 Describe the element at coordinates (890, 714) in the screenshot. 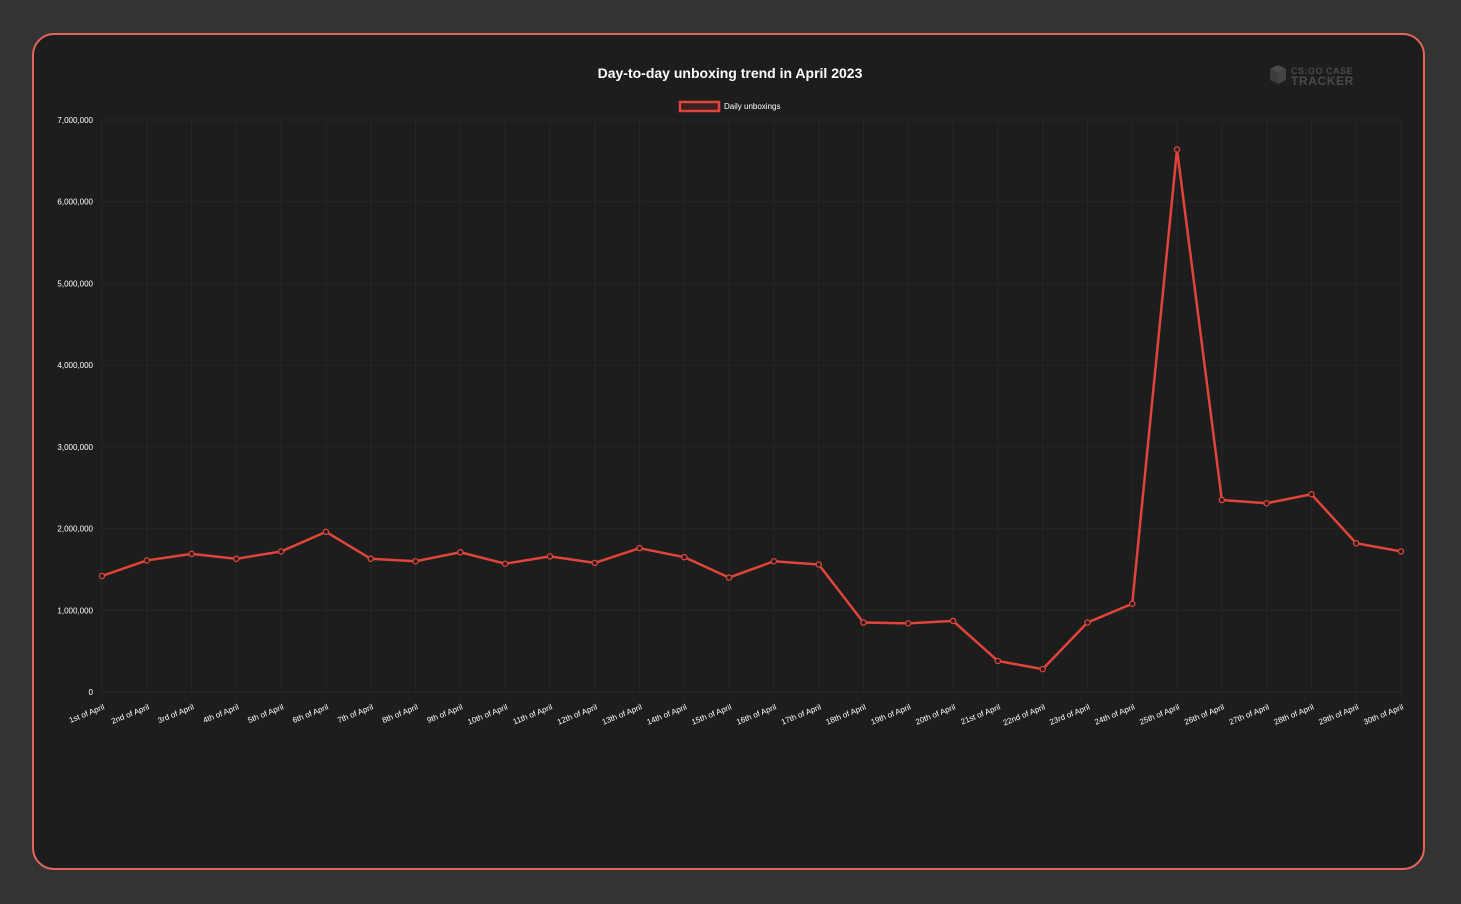

I see `x-tick-label: 19th of April` at that location.